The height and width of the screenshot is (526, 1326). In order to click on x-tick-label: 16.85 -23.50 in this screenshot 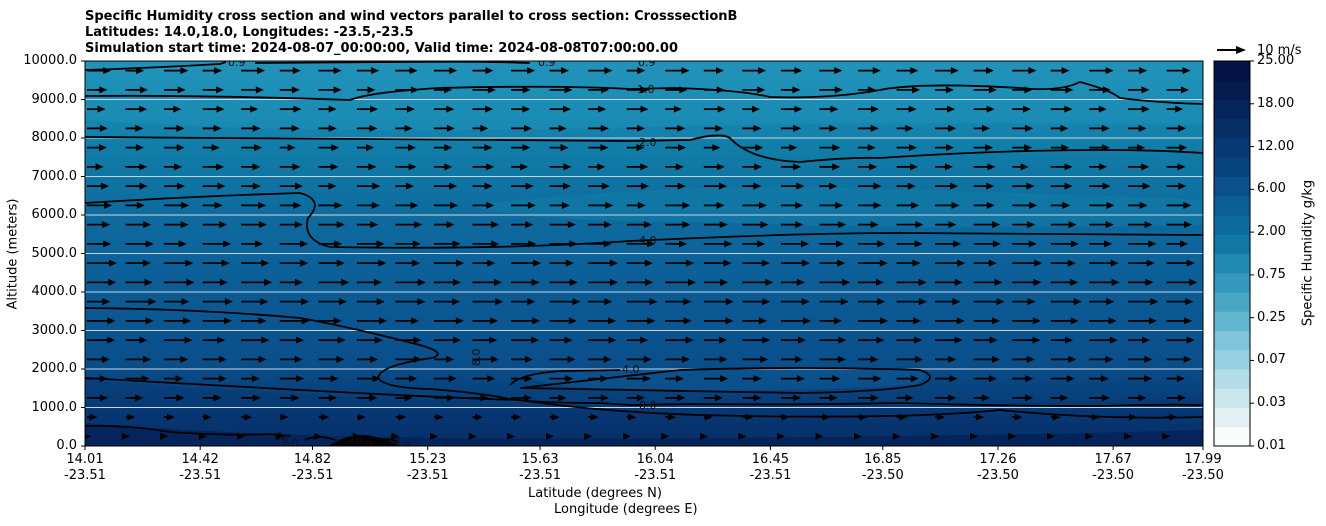, I will do `click(883, 468)`.